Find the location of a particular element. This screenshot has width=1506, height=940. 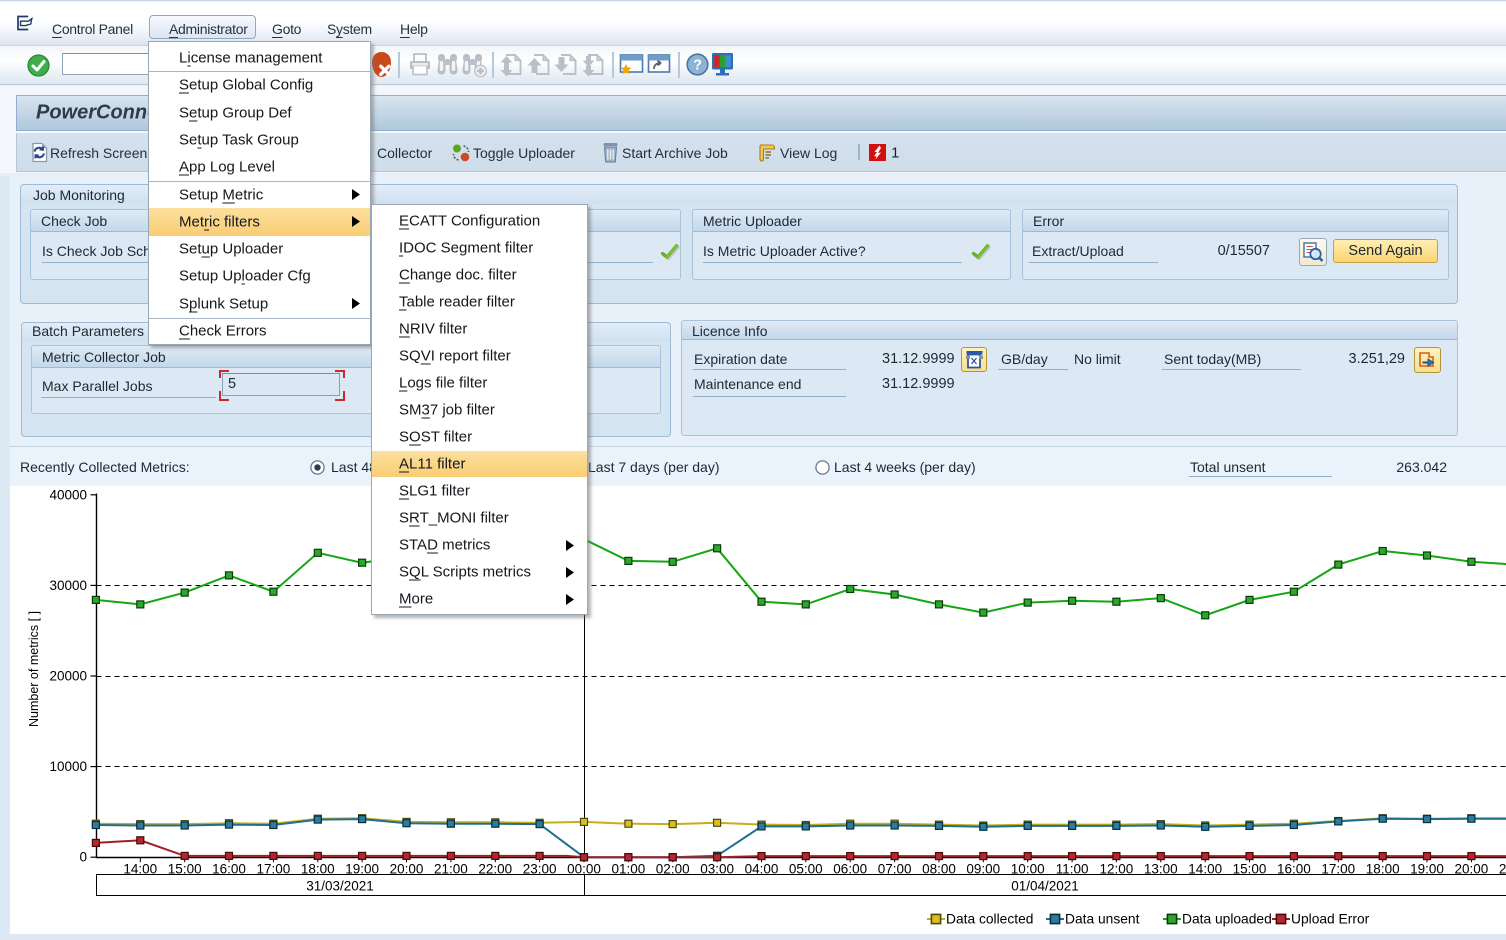

svg-text: 04:00 is located at coordinates (762, 869).